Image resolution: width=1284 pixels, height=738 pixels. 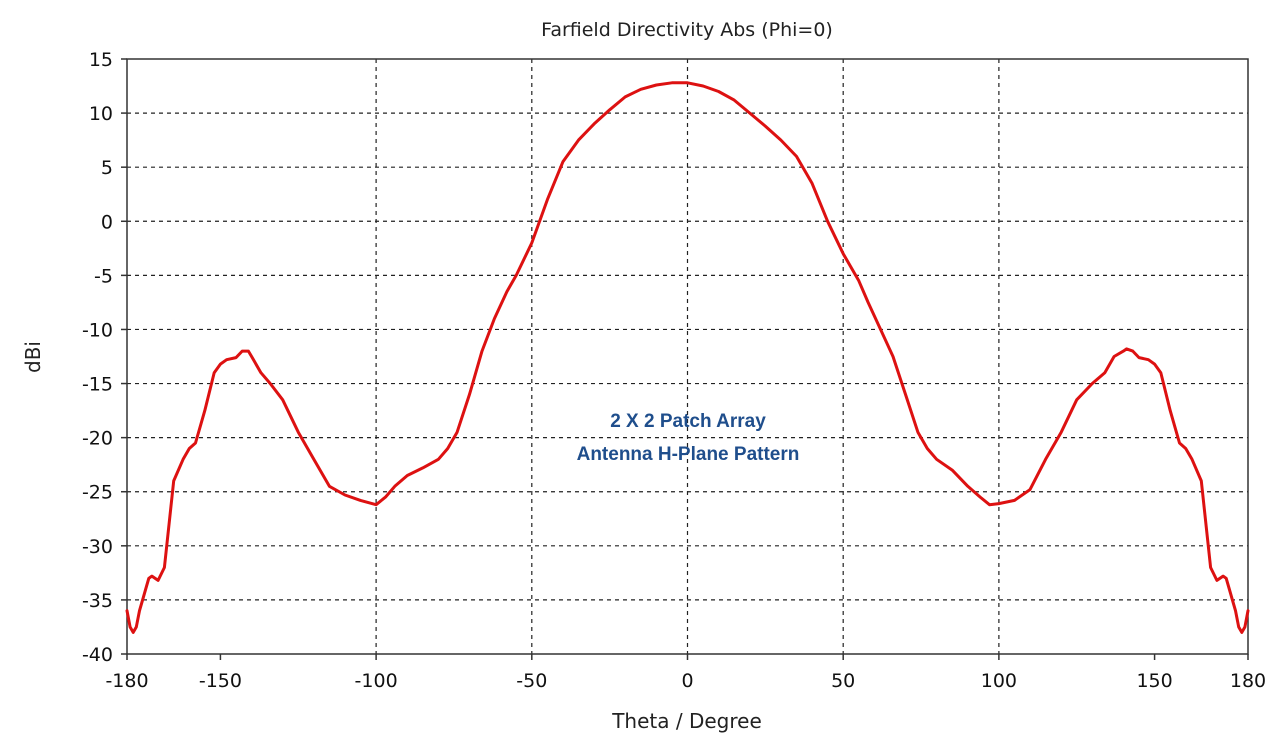 I want to click on x-tick-label: 180, so click(x=1248, y=681).